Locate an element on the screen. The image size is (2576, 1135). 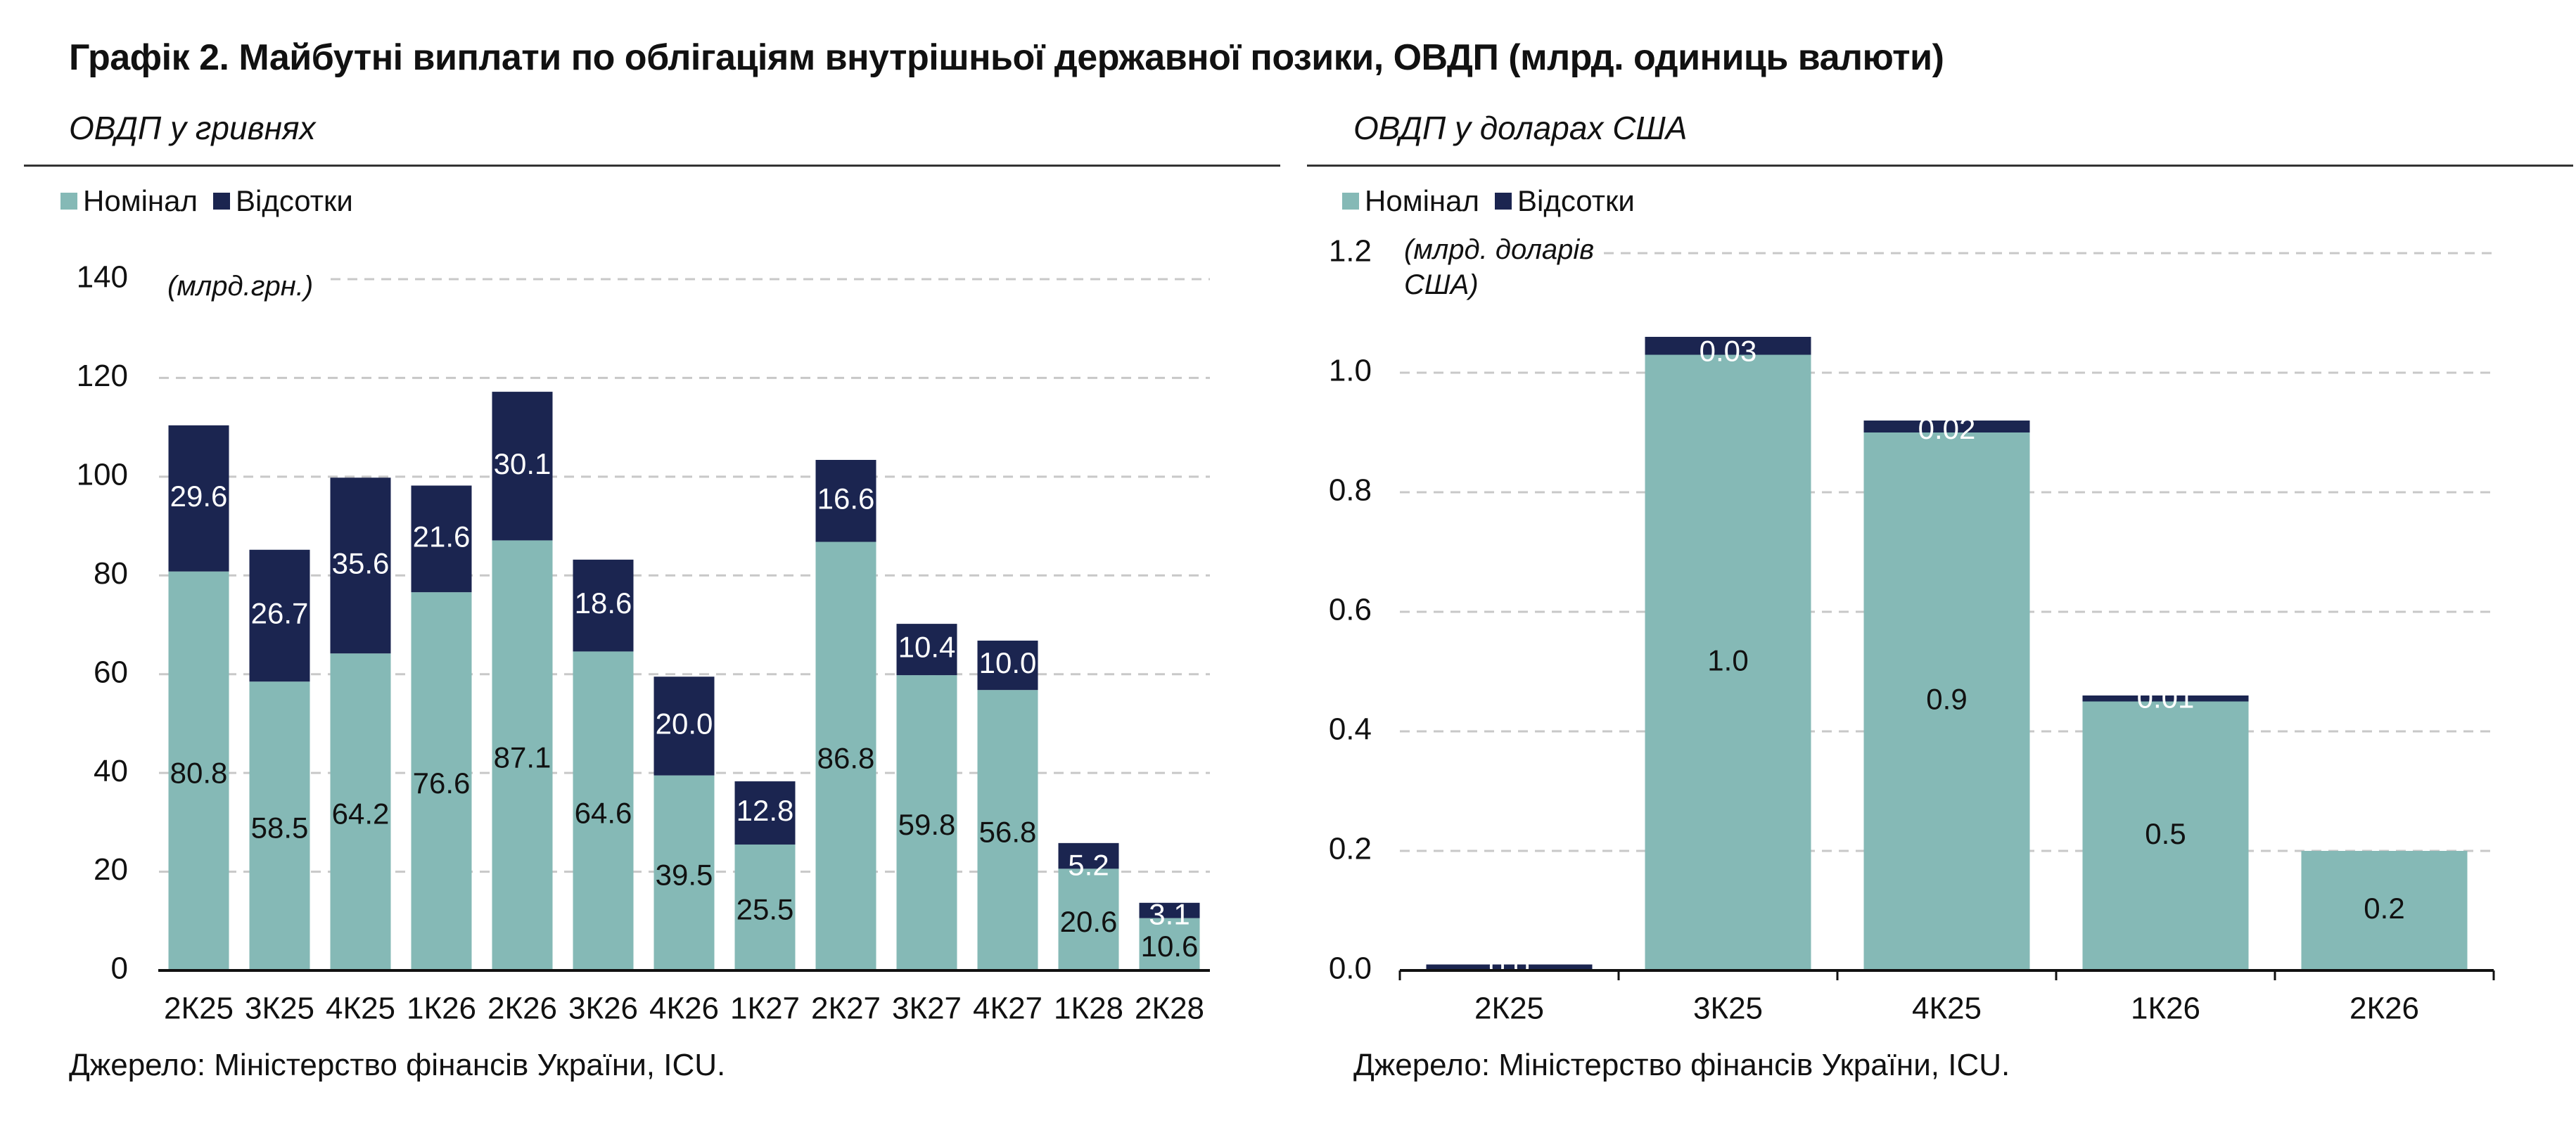
right-legend-interest: Відсотки is located at coordinates (1564, 201).